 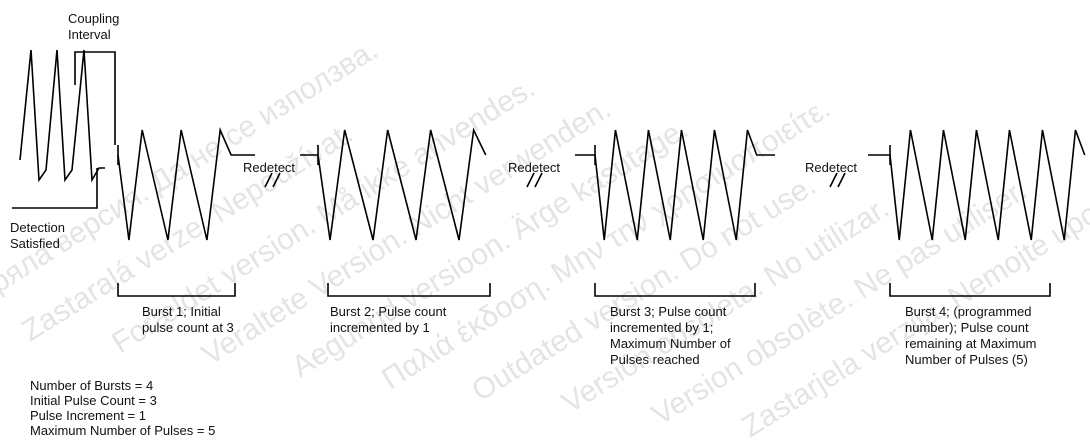 I want to click on burst-caption: number); Pulse count, so click(x=967, y=327).